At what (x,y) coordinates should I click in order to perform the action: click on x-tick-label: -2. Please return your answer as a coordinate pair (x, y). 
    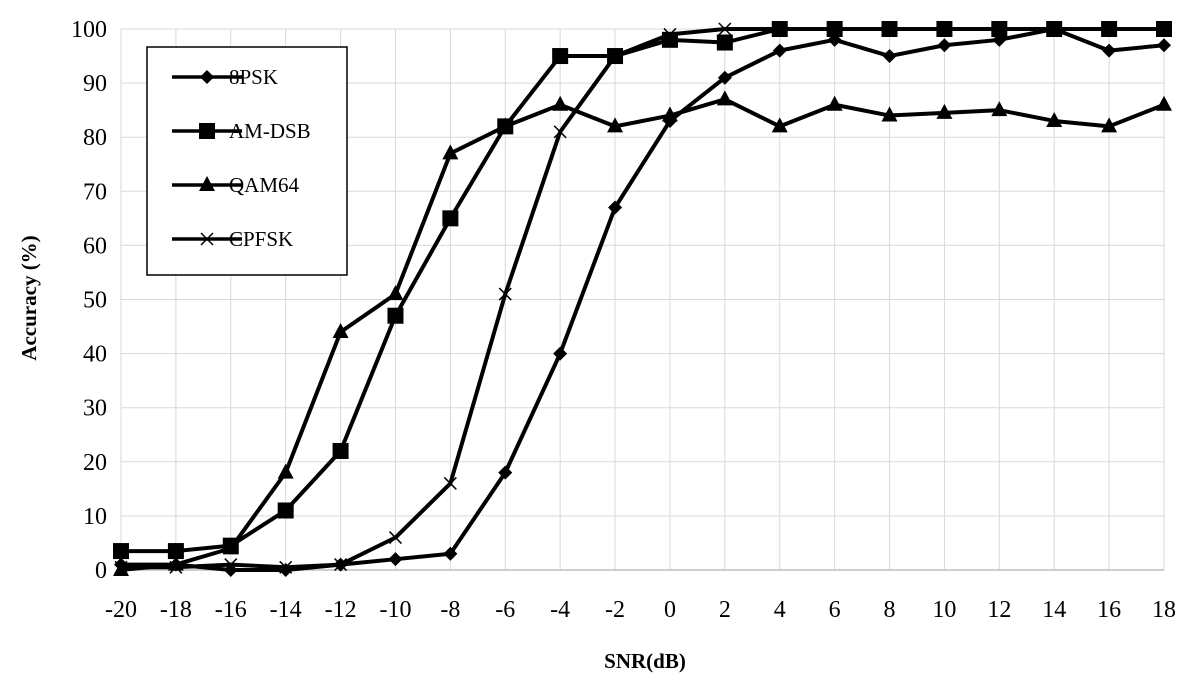
    Looking at the image, I should click on (615, 610).